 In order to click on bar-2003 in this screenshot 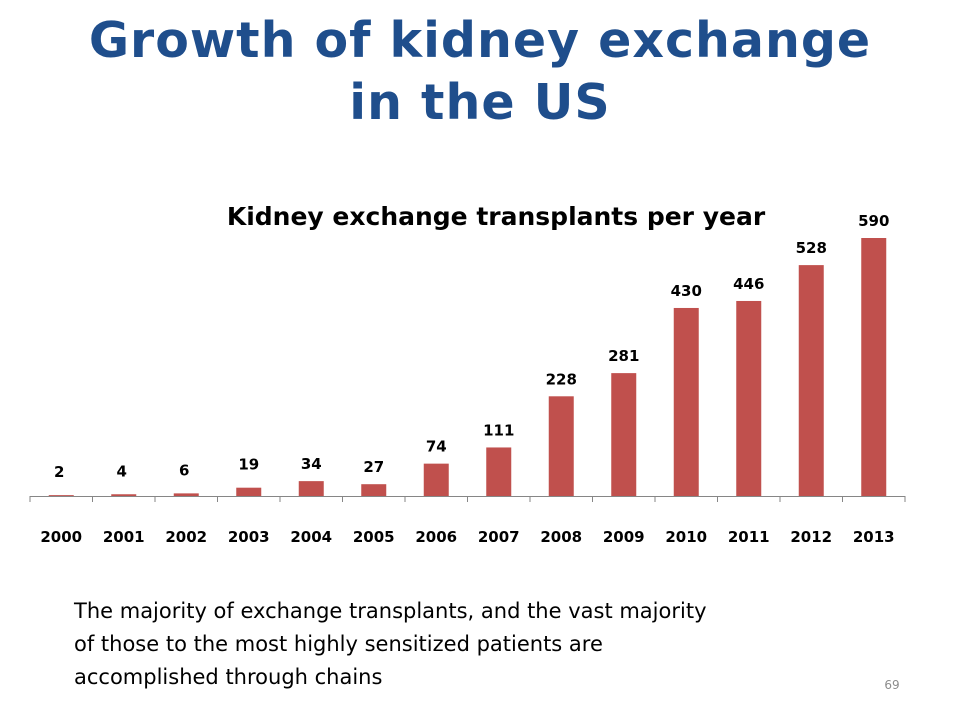, I will do `click(249, 491)`.